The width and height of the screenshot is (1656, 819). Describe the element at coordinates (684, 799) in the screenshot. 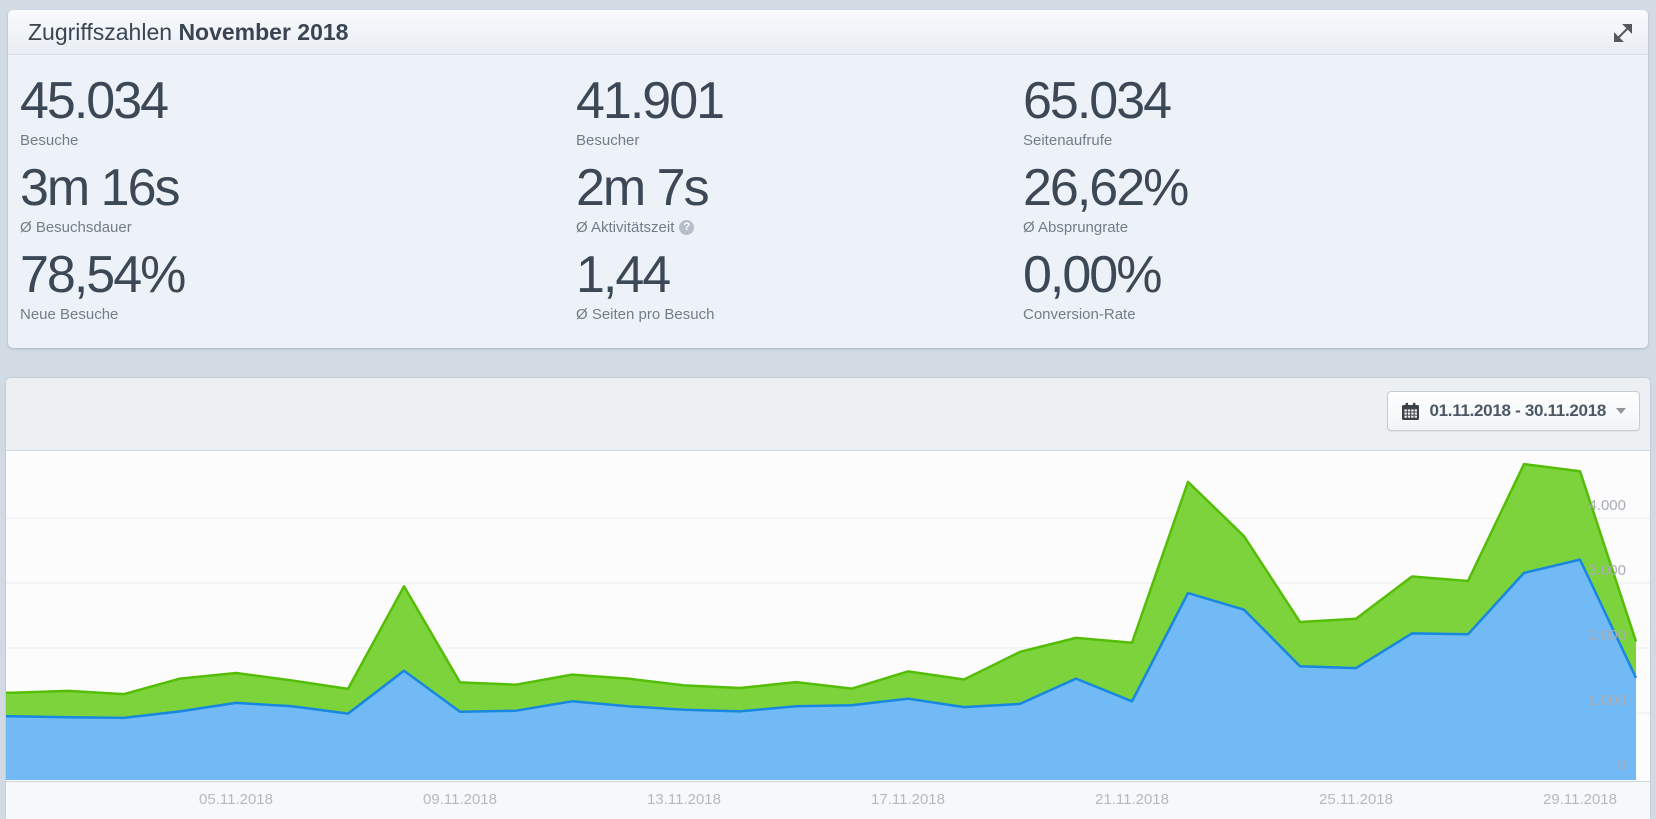

I see `x-axis-label: 13.11.2018` at that location.